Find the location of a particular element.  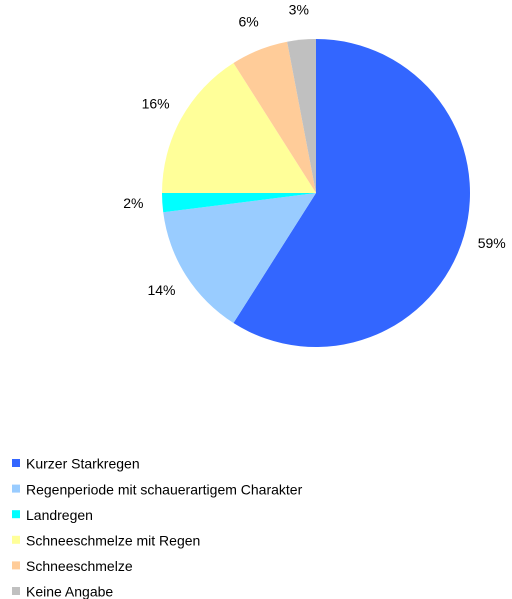

data-label: 59% is located at coordinates (492, 243).